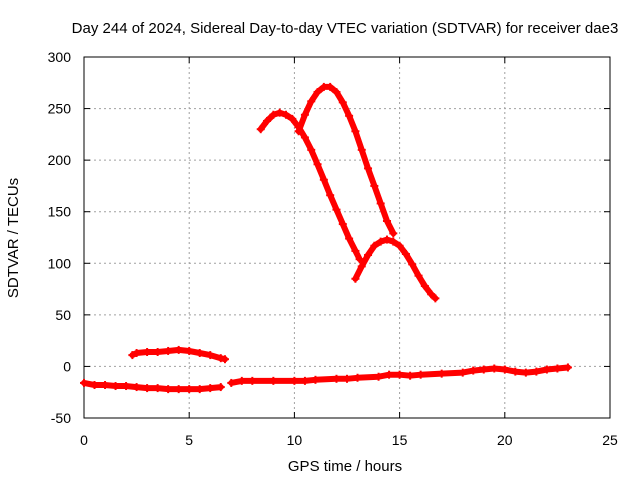  What do you see at coordinates (67, 366) in the screenshot?
I see `y-tick-label: 0` at bounding box center [67, 366].